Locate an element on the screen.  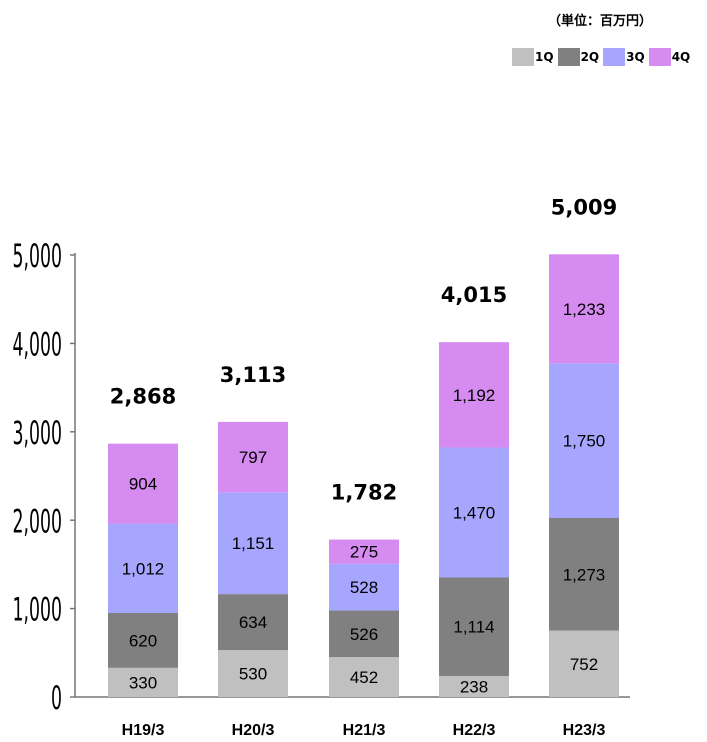
segment-value-label: 904 is located at coordinates (143, 484).